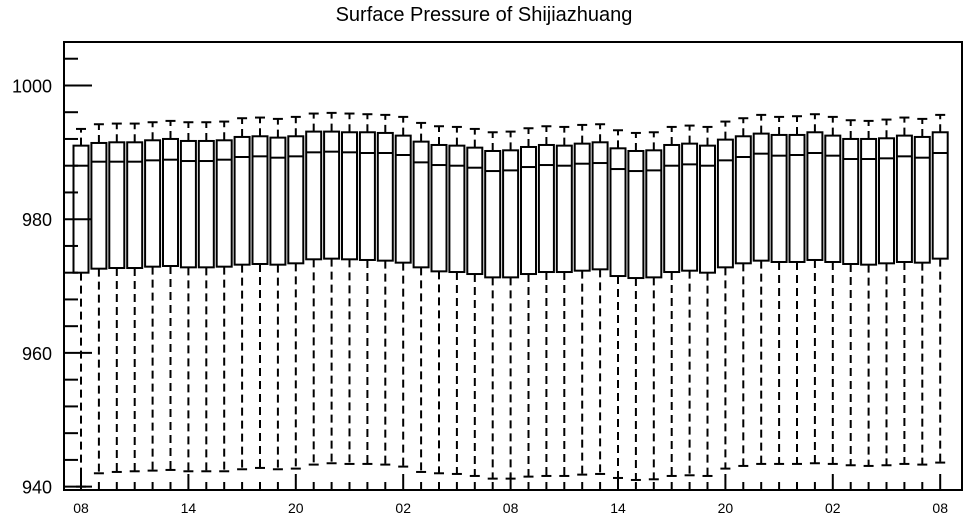  What do you see at coordinates (484, 15) in the screenshot?
I see `chart-title: Surface Pressure of Shijiazhuang` at bounding box center [484, 15].